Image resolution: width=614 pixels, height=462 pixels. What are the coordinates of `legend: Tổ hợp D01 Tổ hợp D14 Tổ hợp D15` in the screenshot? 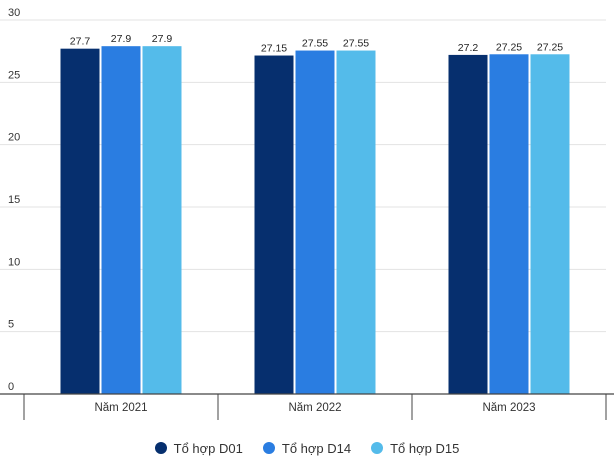 It's located at (307, 448).